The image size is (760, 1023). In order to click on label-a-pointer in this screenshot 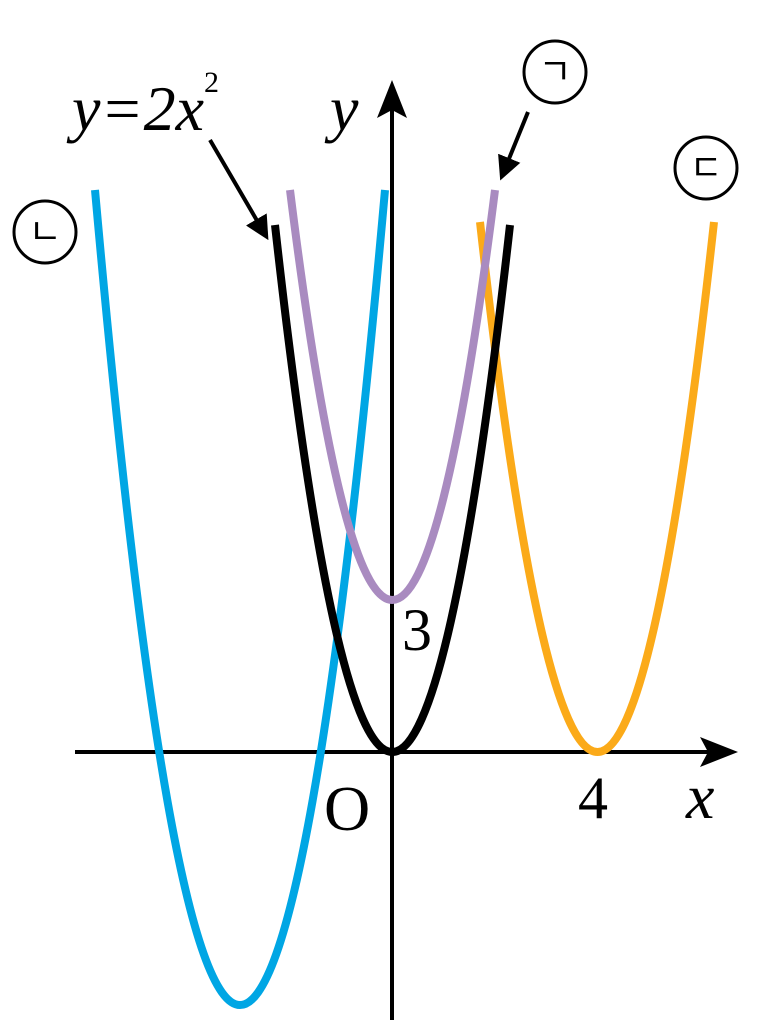, I will do `click(514, 146)`.